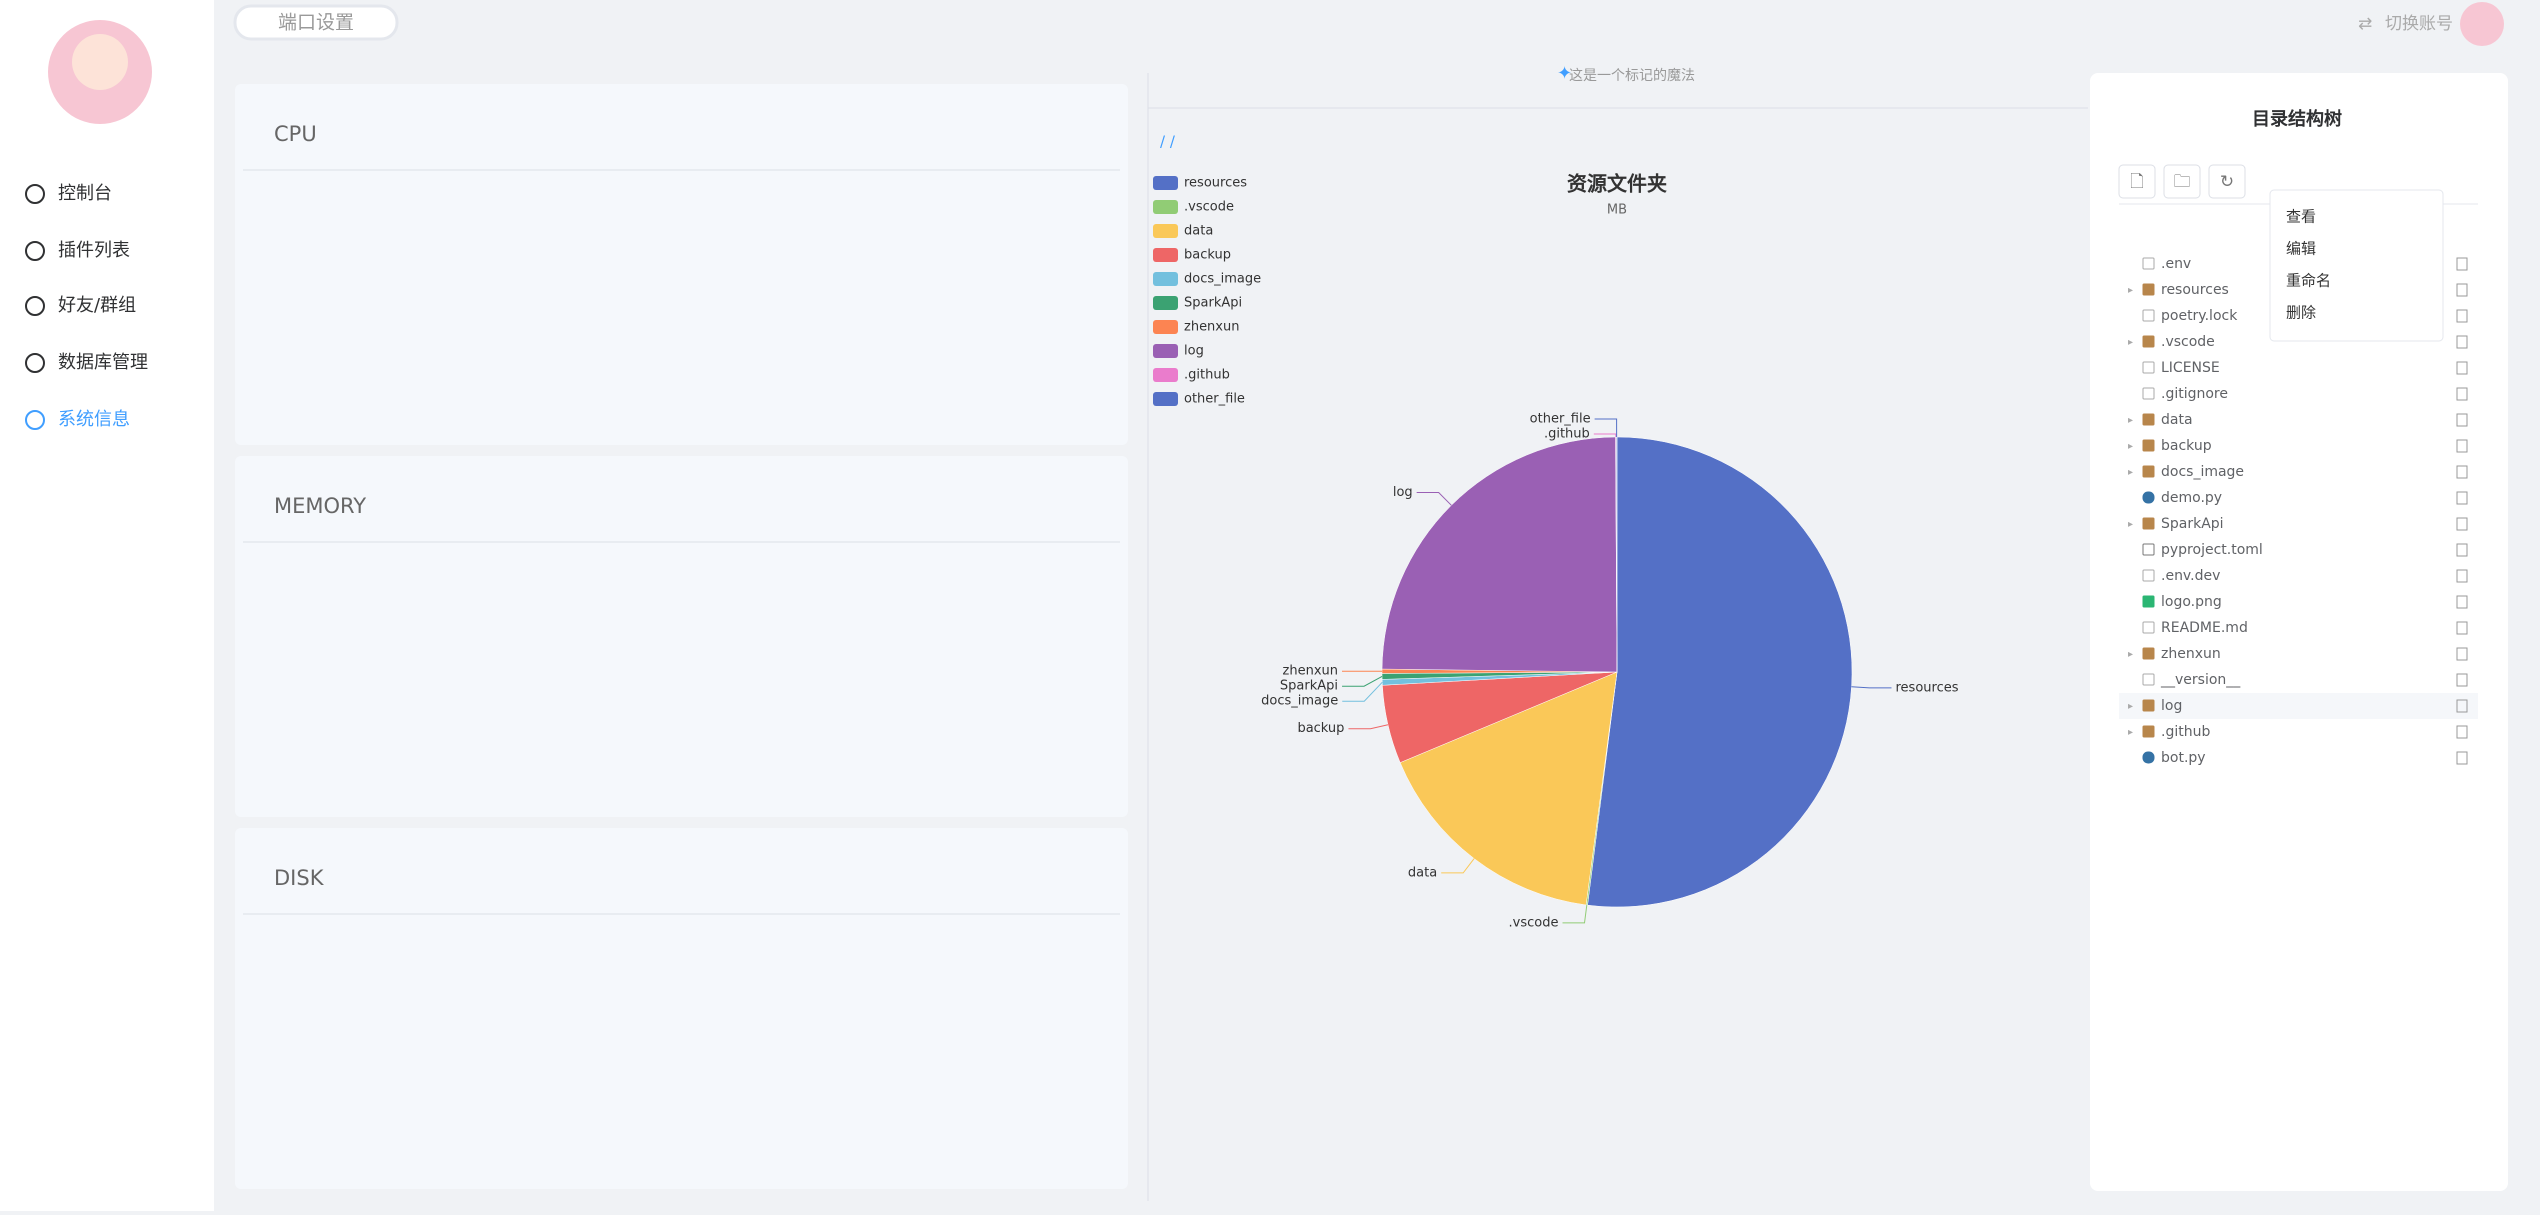 The width and height of the screenshot is (2540, 1215). What do you see at coordinates (2185, 732) in the screenshot?
I see `tree-item: .github` at bounding box center [2185, 732].